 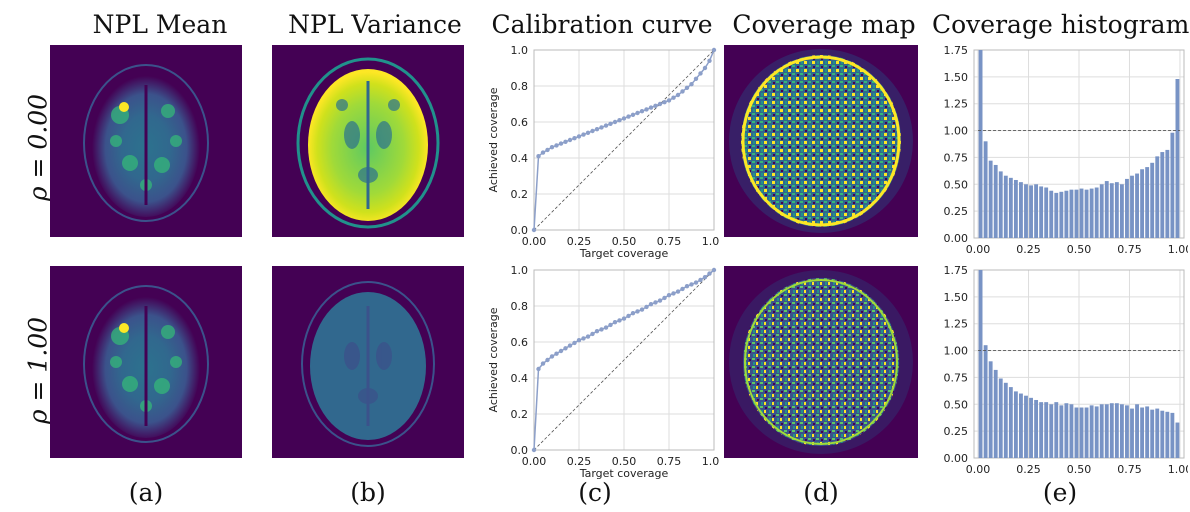 What do you see at coordinates (821, 492) in the screenshot?
I see `subfig-label-d: (d)` at bounding box center [821, 492].